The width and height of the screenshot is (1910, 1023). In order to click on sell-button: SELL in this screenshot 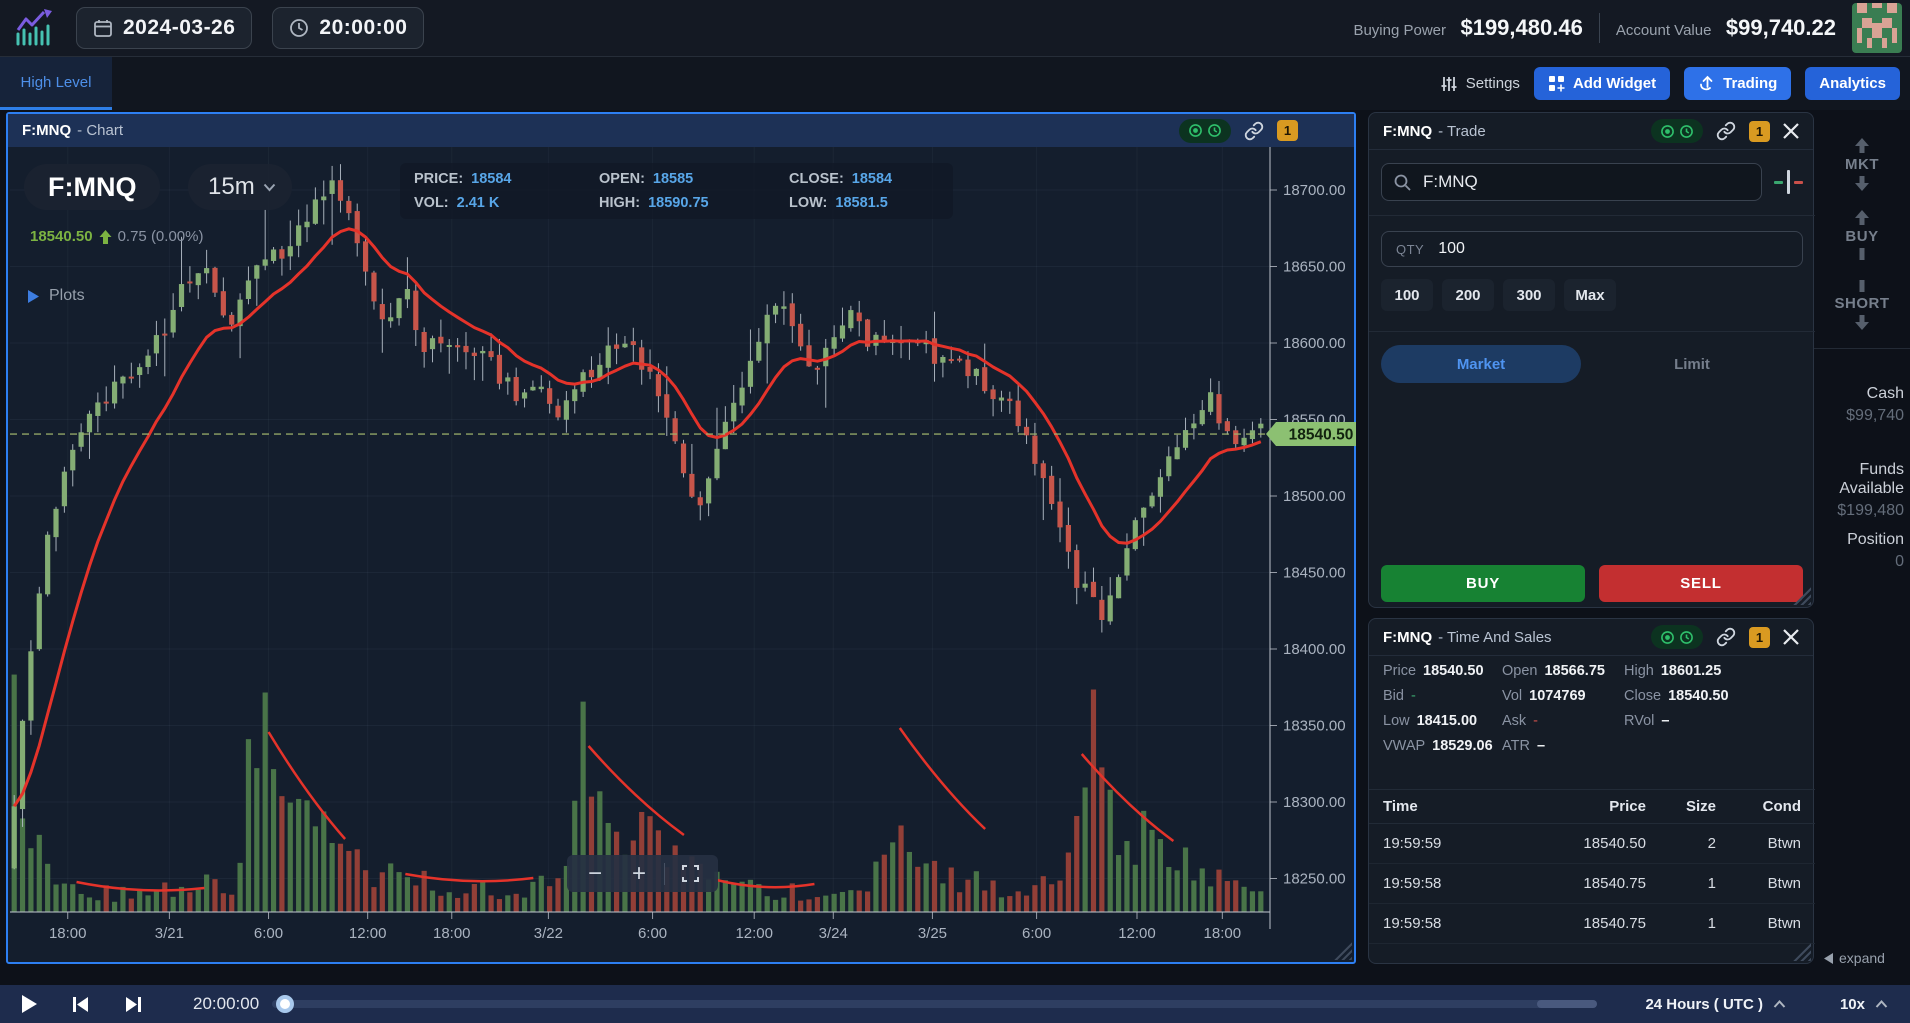, I will do `click(1701, 583)`.